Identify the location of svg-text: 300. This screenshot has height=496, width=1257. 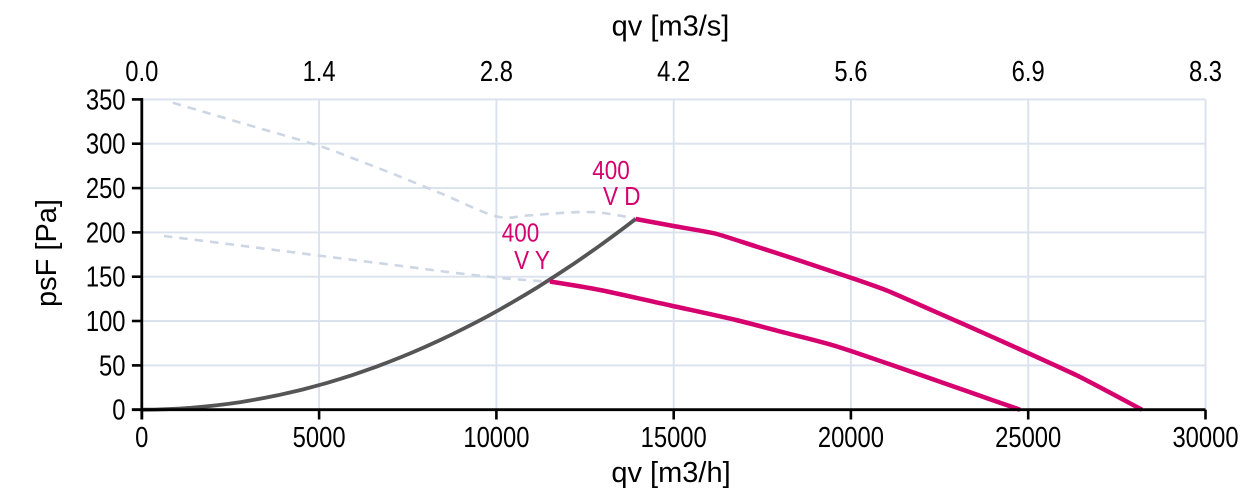
(106, 143).